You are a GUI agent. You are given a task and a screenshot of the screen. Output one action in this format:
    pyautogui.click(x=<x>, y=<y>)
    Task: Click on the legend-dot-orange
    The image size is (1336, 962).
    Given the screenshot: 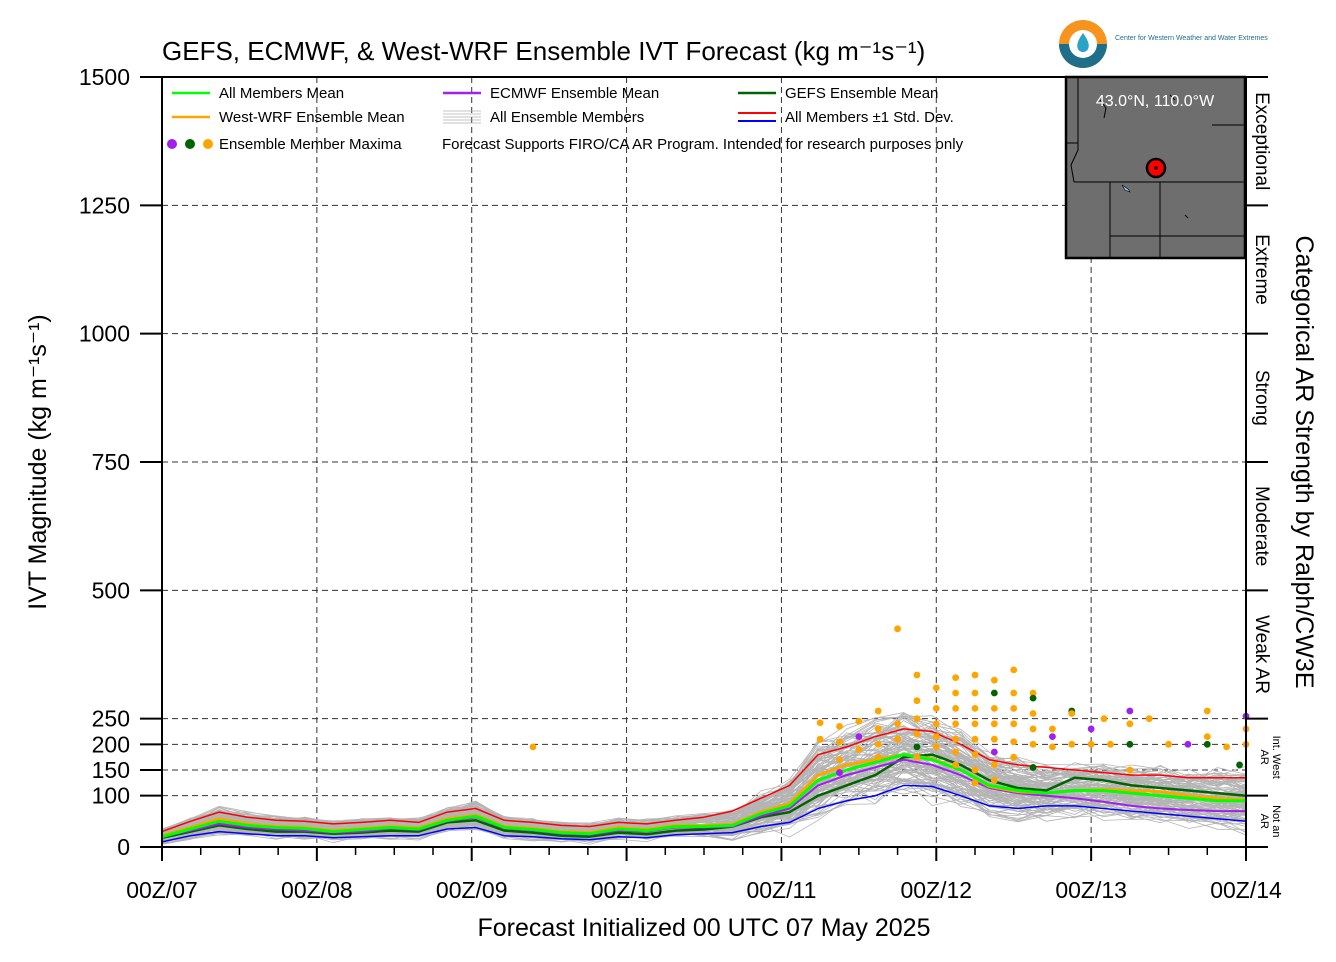 What is the action you would take?
    pyautogui.click(x=208, y=144)
    